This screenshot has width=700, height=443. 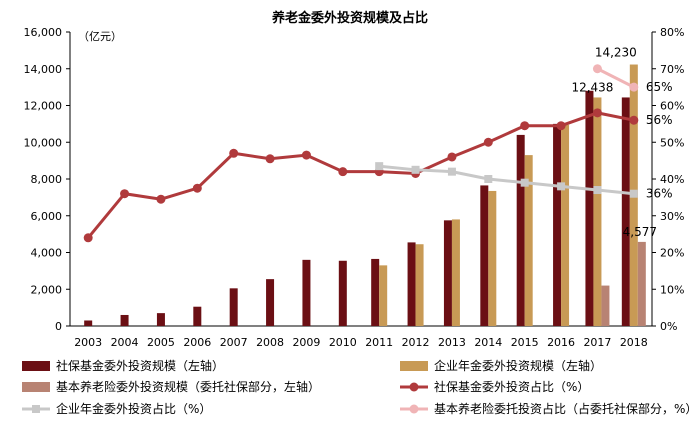 What do you see at coordinates (411, 284) in the screenshot?
I see `bar-series-0-2012` at bounding box center [411, 284].